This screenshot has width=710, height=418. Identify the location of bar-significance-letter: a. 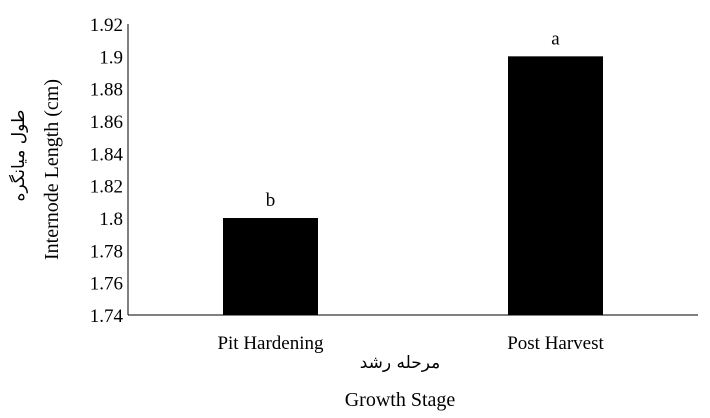
(555, 38).